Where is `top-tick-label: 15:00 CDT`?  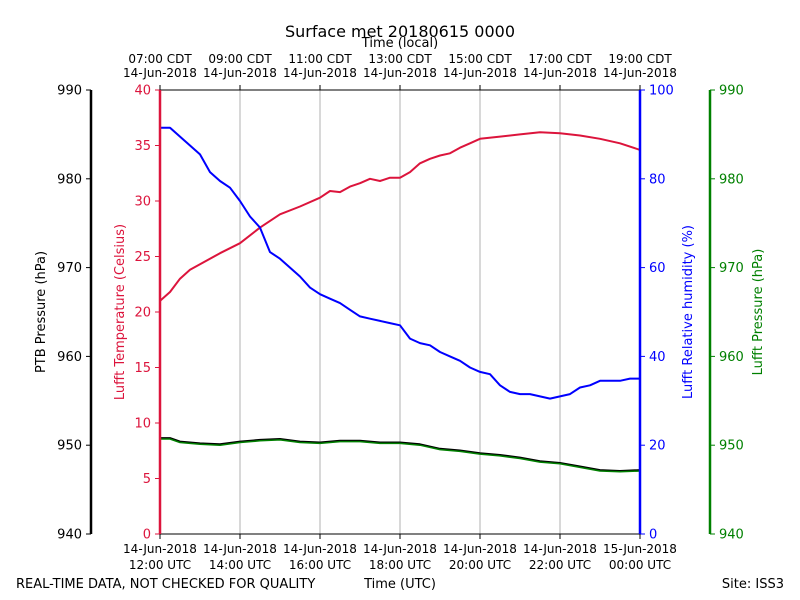 top-tick-label: 15:00 CDT is located at coordinates (480, 59).